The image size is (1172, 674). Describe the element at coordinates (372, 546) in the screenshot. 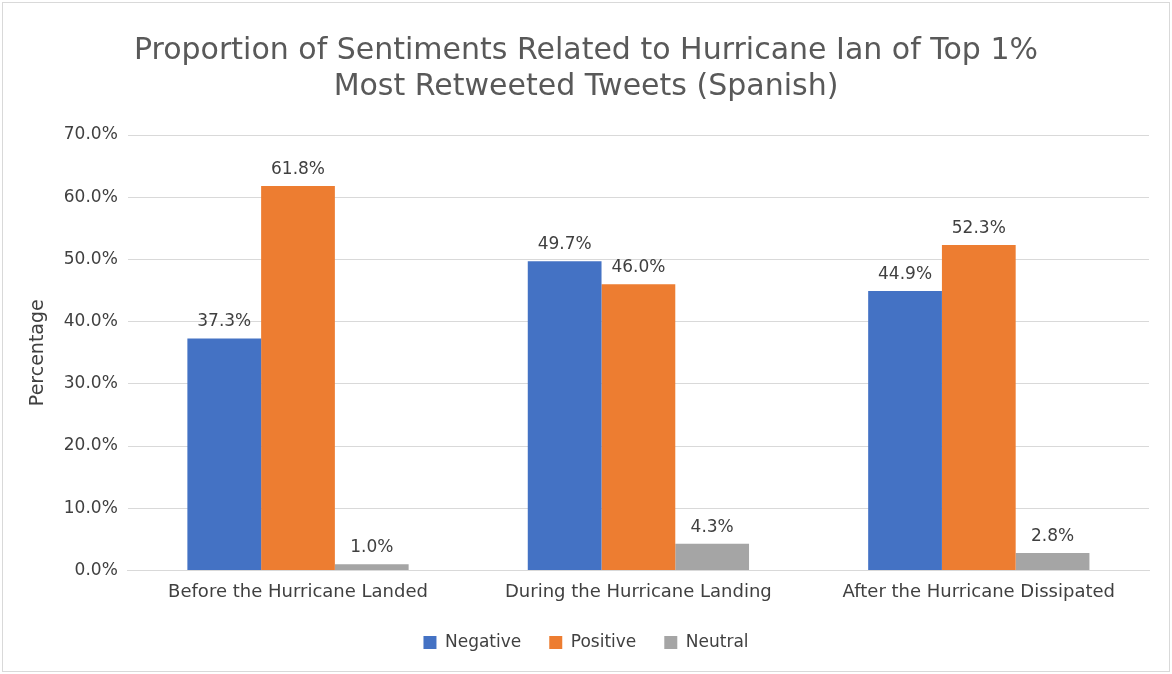

I see `data-label: 1.0%` at that location.